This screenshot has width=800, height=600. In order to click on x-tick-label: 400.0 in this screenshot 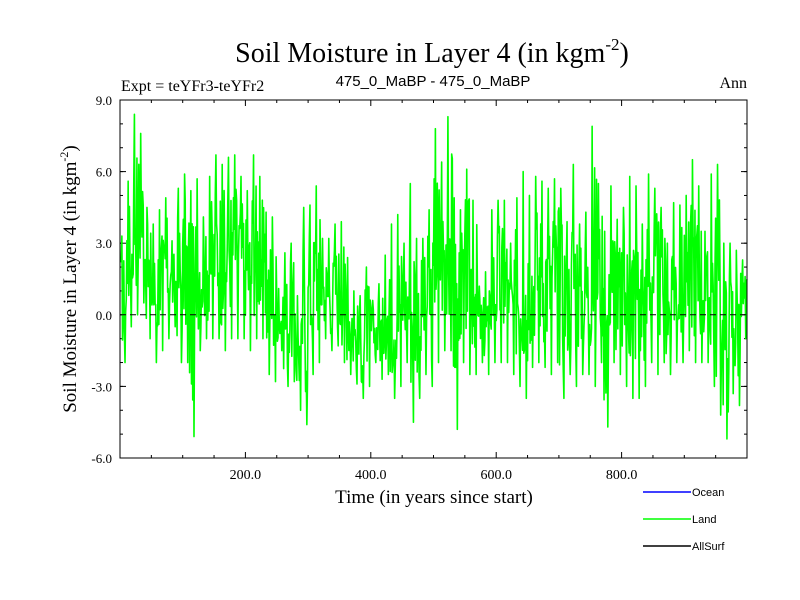, I will do `click(371, 475)`.